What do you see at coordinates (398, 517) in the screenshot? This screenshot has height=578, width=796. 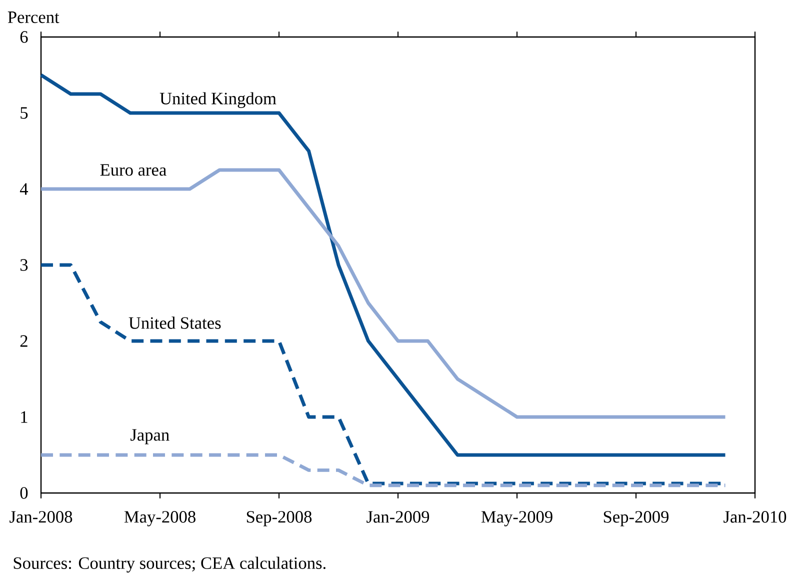 I see `x-tick-label: Jan-2009` at bounding box center [398, 517].